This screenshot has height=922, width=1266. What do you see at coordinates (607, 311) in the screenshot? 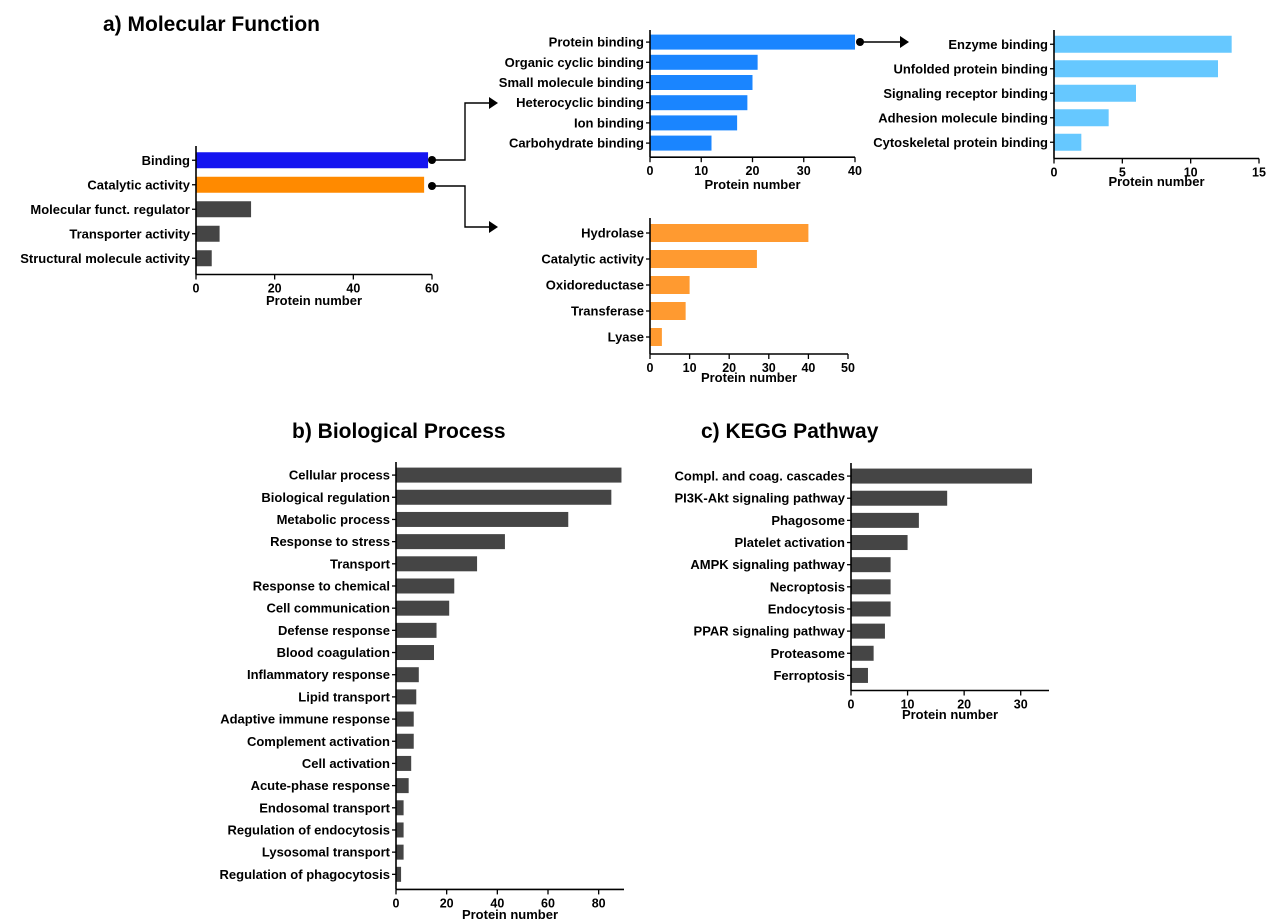
I see `category-label: Transferase` at bounding box center [607, 311].